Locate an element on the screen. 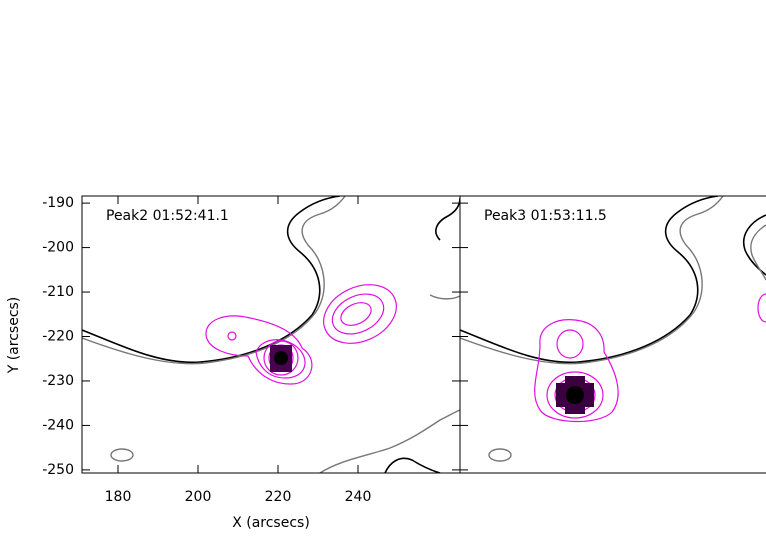  x-tick-label: 220 is located at coordinates (278, 497).